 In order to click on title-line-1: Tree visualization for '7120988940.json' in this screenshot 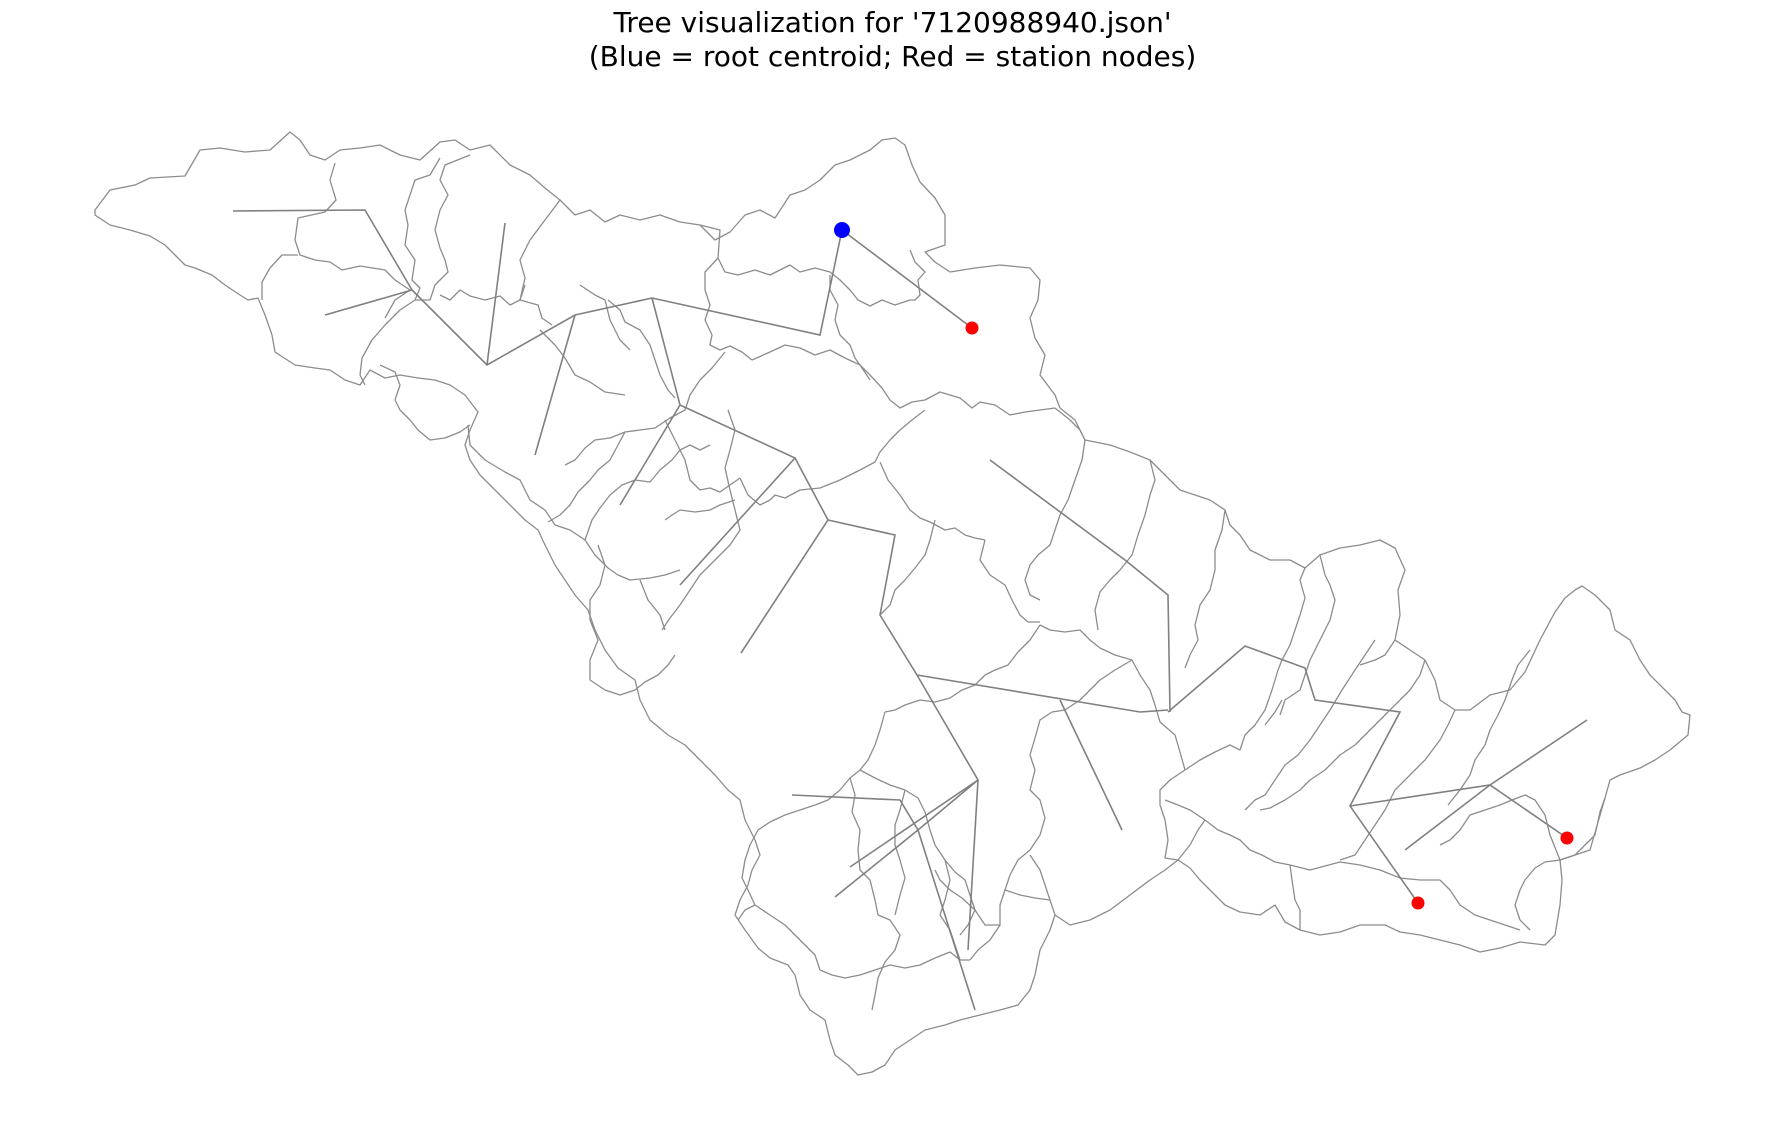, I will do `click(892, 22)`.